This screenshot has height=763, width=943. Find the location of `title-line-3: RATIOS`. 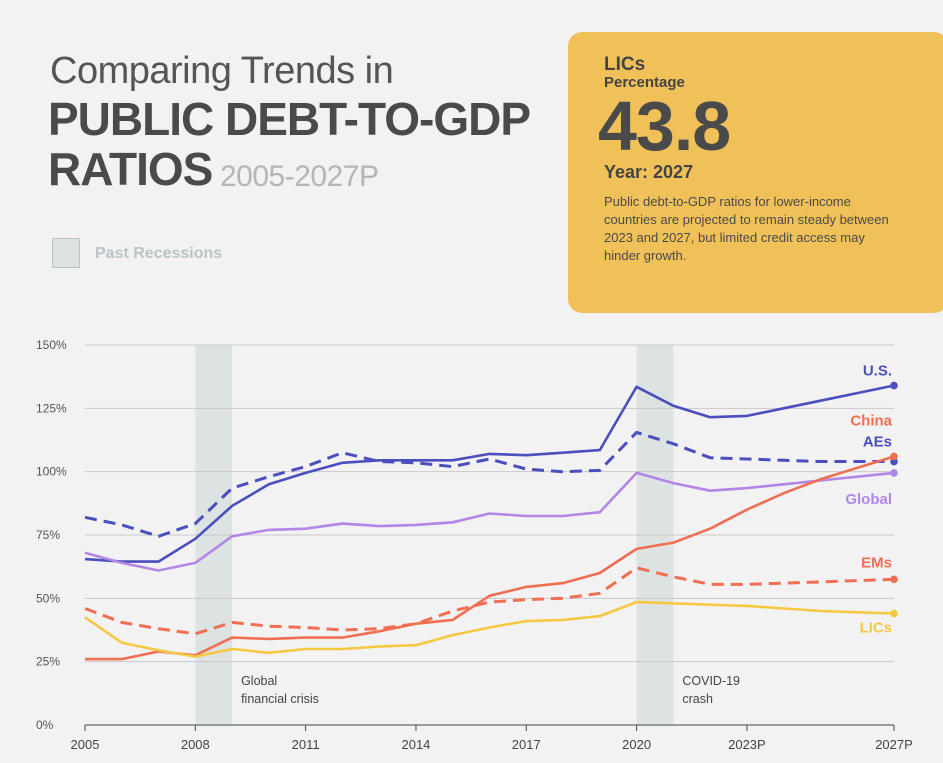

title-line-3: RATIOS is located at coordinates (130, 169).